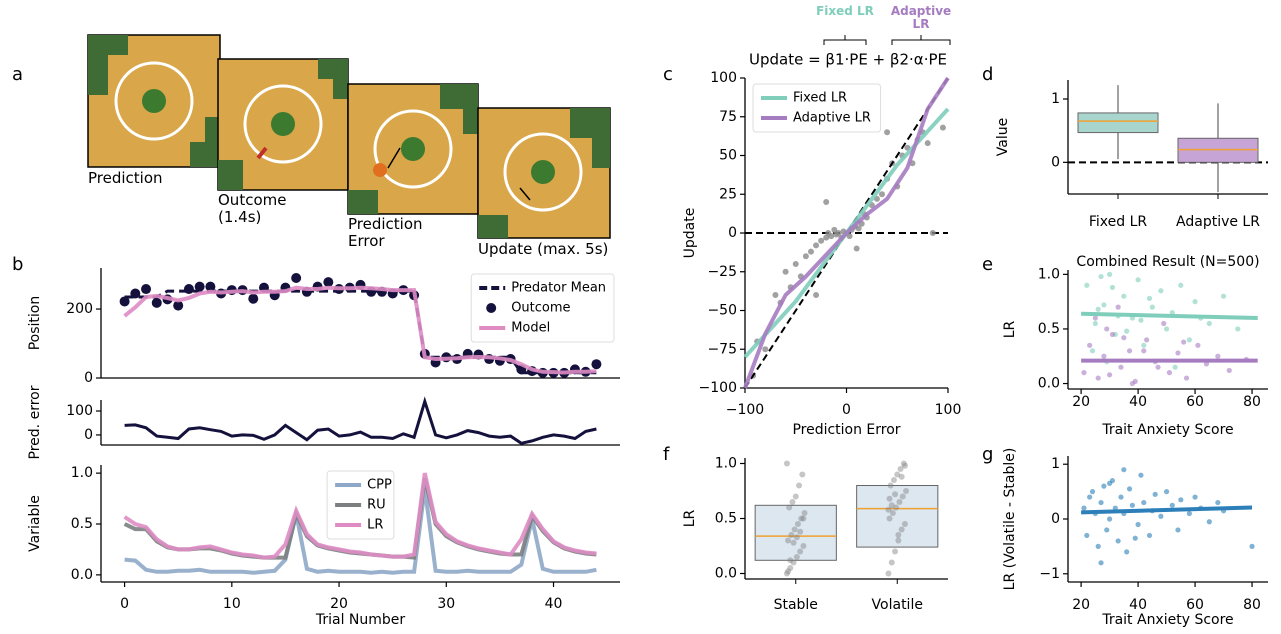 The image size is (1281, 634). Describe the element at coordinates (542, 308) in the screenshot. I see `legend-frame` at that location.